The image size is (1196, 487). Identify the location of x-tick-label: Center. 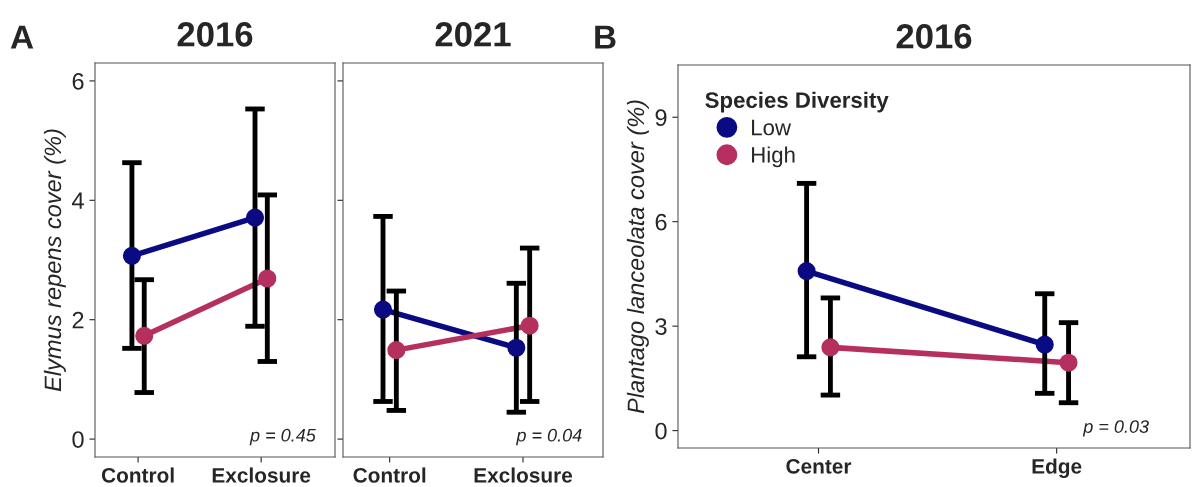
(819, 466).